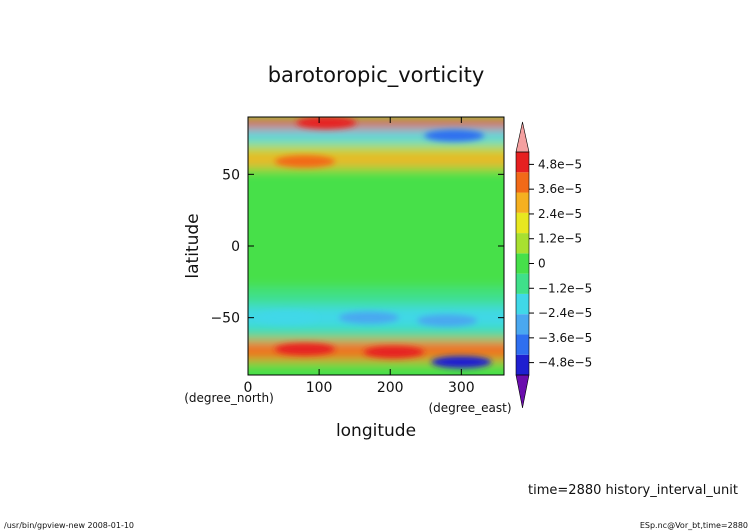 Image resolution: width=752 pixels, height=532 pixels. I want to click on x-tick-label: 100, so click(319, 388).